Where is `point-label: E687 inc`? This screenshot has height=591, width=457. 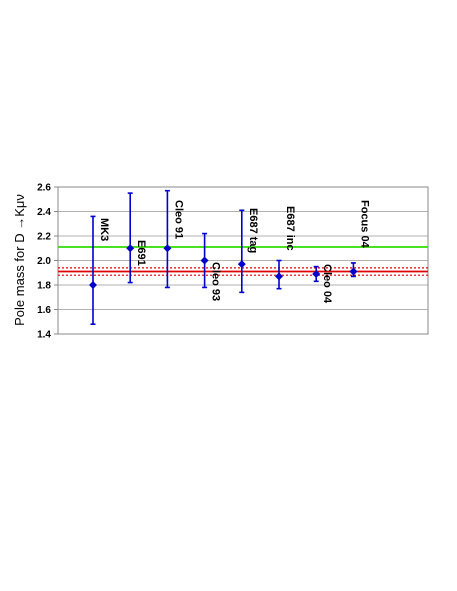 point-label: E687 inc is located at coordinates (290, 228).